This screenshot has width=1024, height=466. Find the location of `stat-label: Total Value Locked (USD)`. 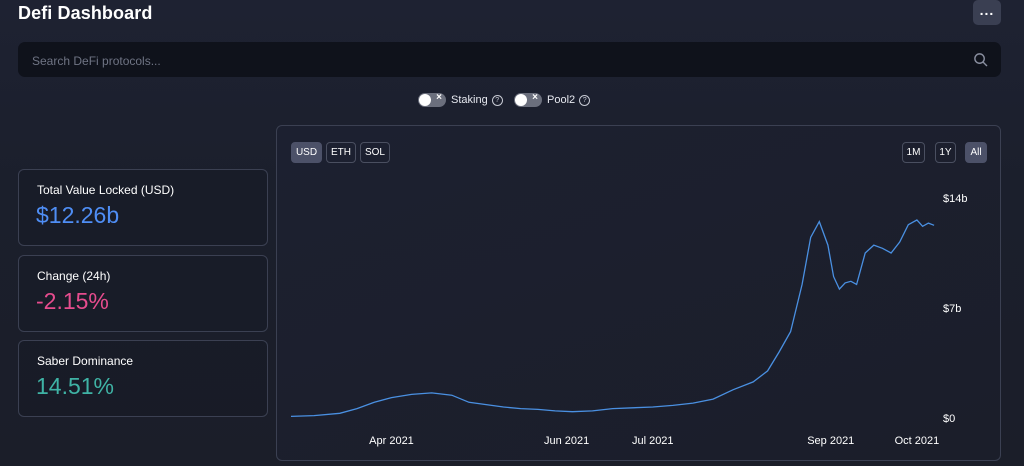

stat-label: Total Value Locked (USD) is located at coordinates (106, 190).